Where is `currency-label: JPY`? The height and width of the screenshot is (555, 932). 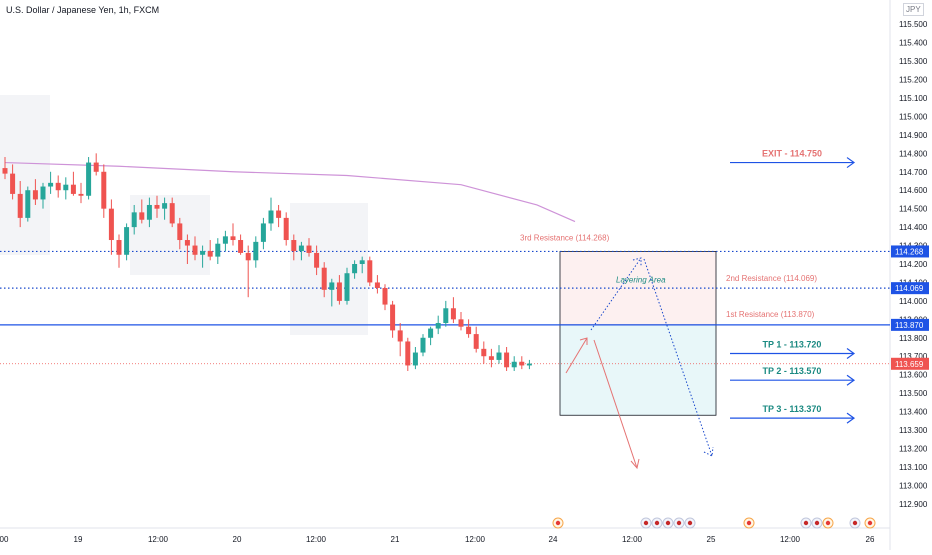
currency-label: JPY is located at coordinates (913, 9).